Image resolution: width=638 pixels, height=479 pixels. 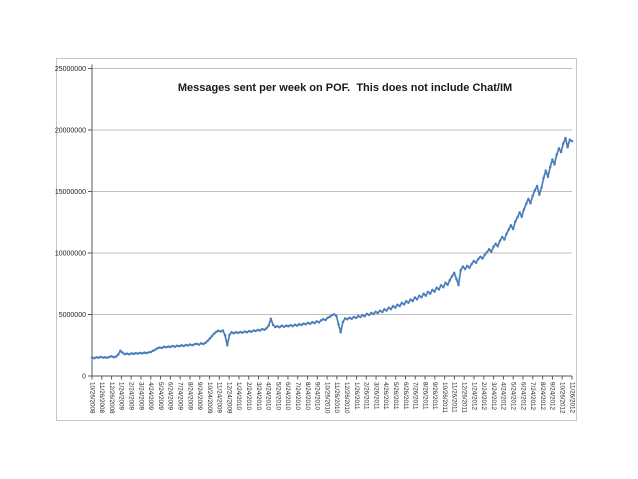 I want to click on x-tick-label: 6/26/2011, so click(x=405, y=396).